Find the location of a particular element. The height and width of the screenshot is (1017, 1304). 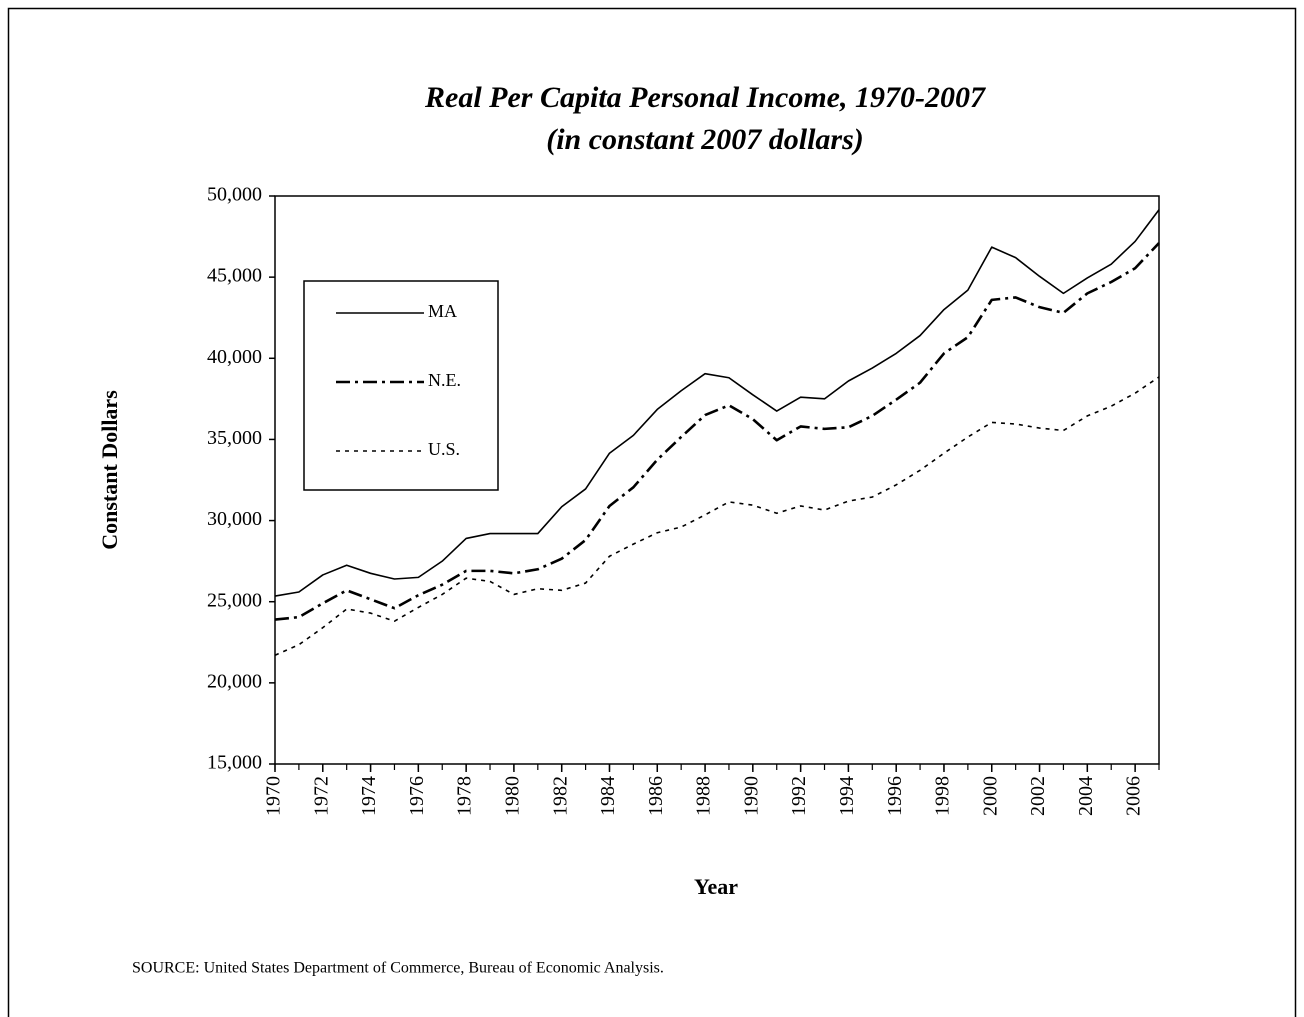

y-tick-label: 50,000 is located at coordinates (234, 195).